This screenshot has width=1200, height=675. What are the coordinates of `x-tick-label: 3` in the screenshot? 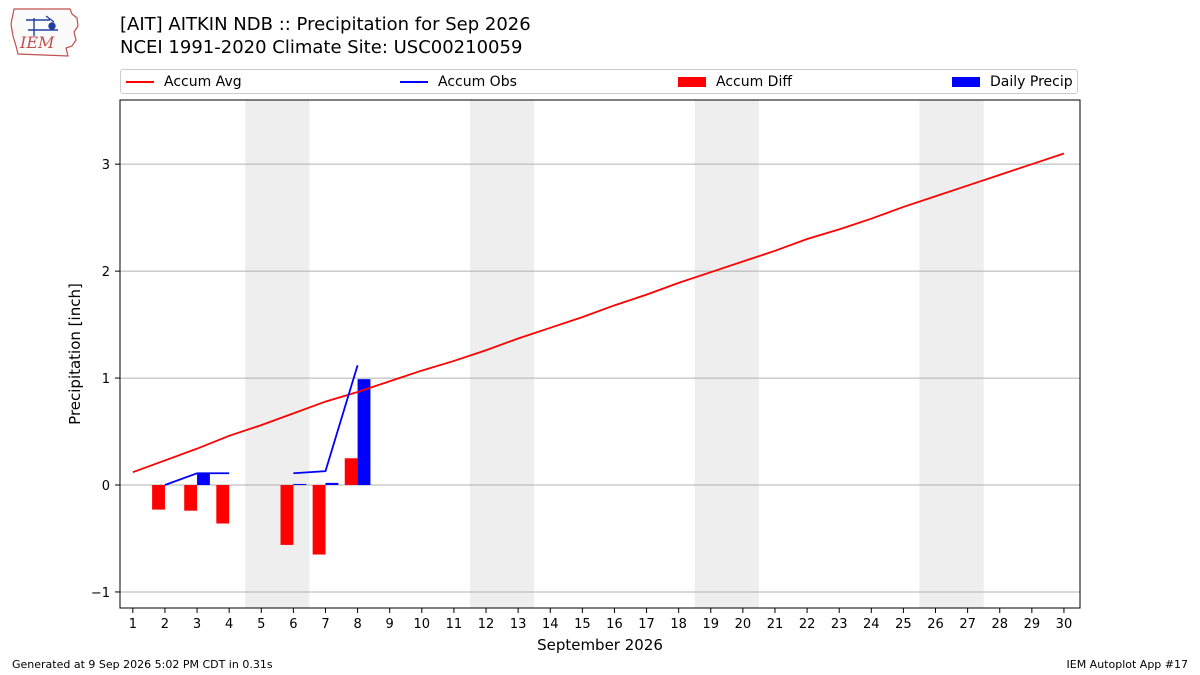 It's located at (197, 624).